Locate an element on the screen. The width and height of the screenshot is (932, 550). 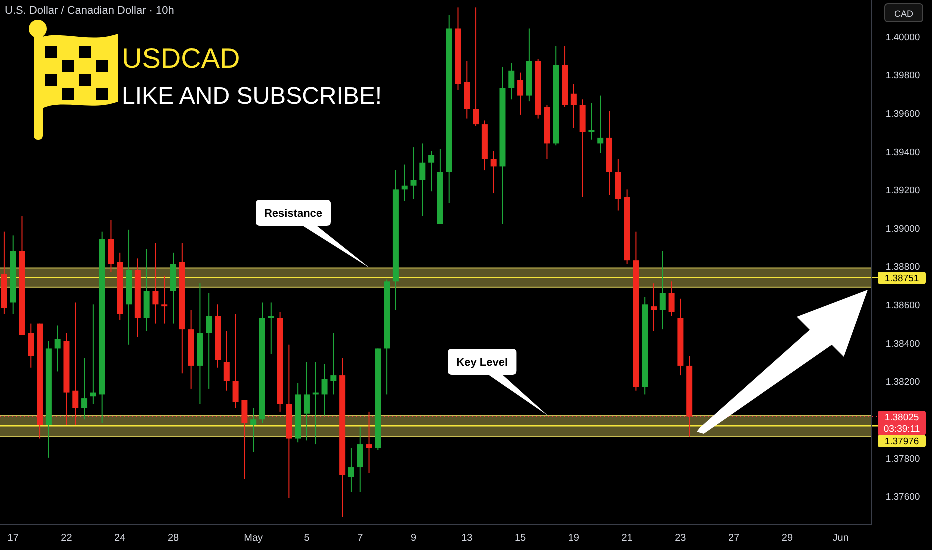
x-tick-label: 7 is located at coordinates (361, 538).